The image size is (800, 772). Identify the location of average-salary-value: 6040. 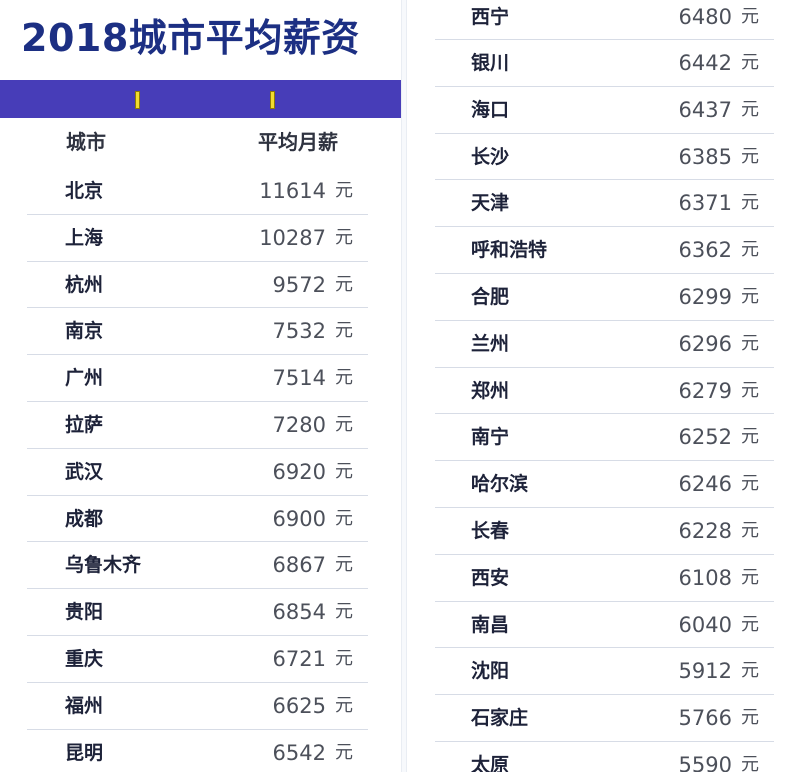
(705, 624).